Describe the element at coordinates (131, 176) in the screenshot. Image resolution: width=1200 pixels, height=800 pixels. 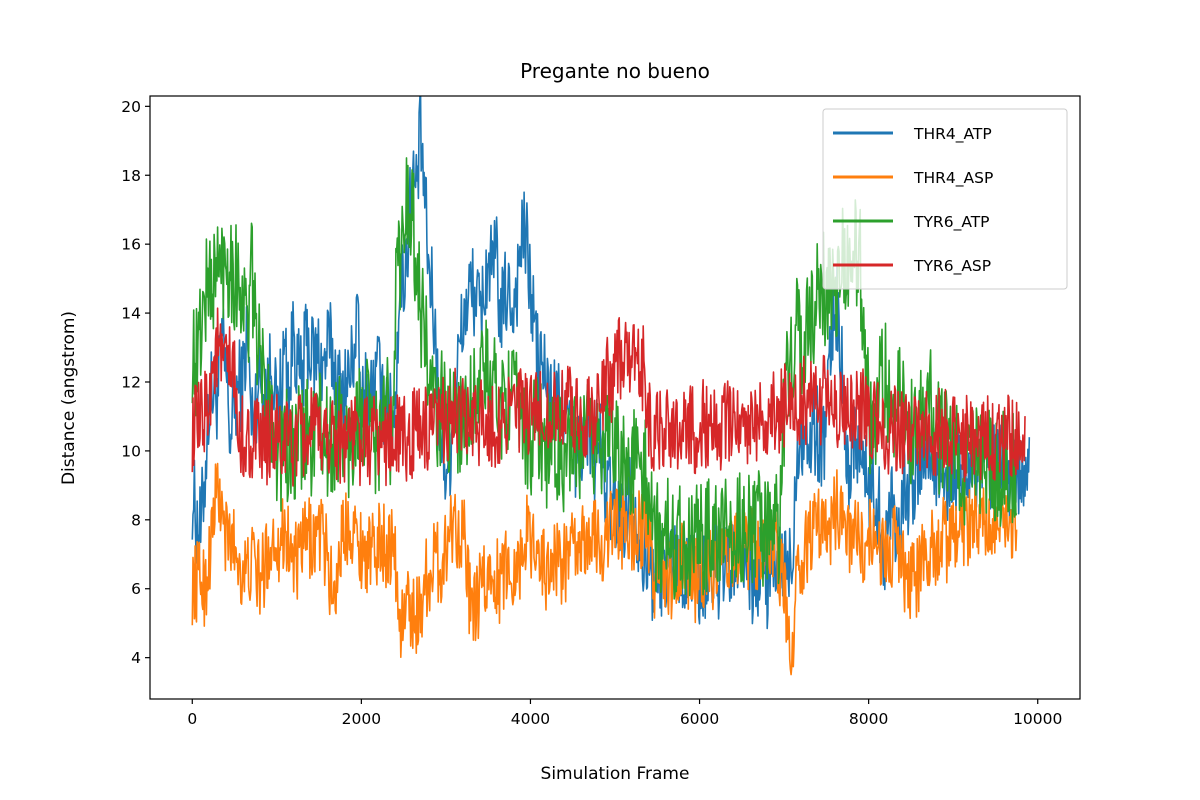
I see `y-tick-label: 18` at that location.